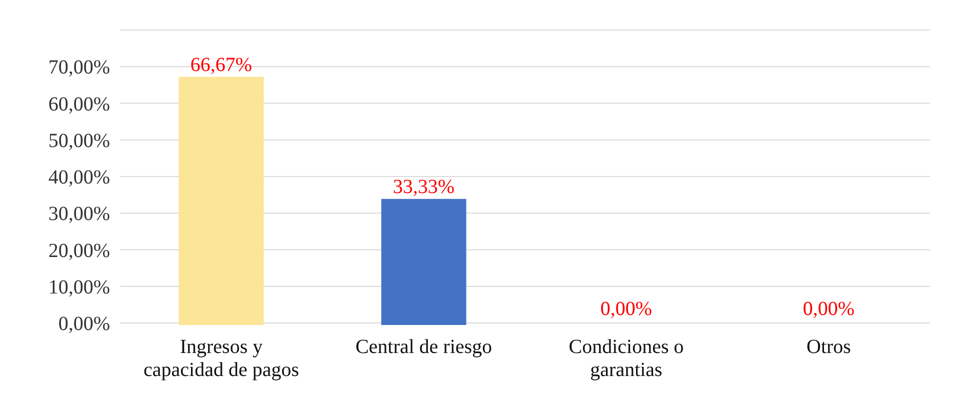  What do you see at coordinates (79, 104) in the screenshot?
I see `y-tick-label: 60,00%` at bounding box center [79, 104].